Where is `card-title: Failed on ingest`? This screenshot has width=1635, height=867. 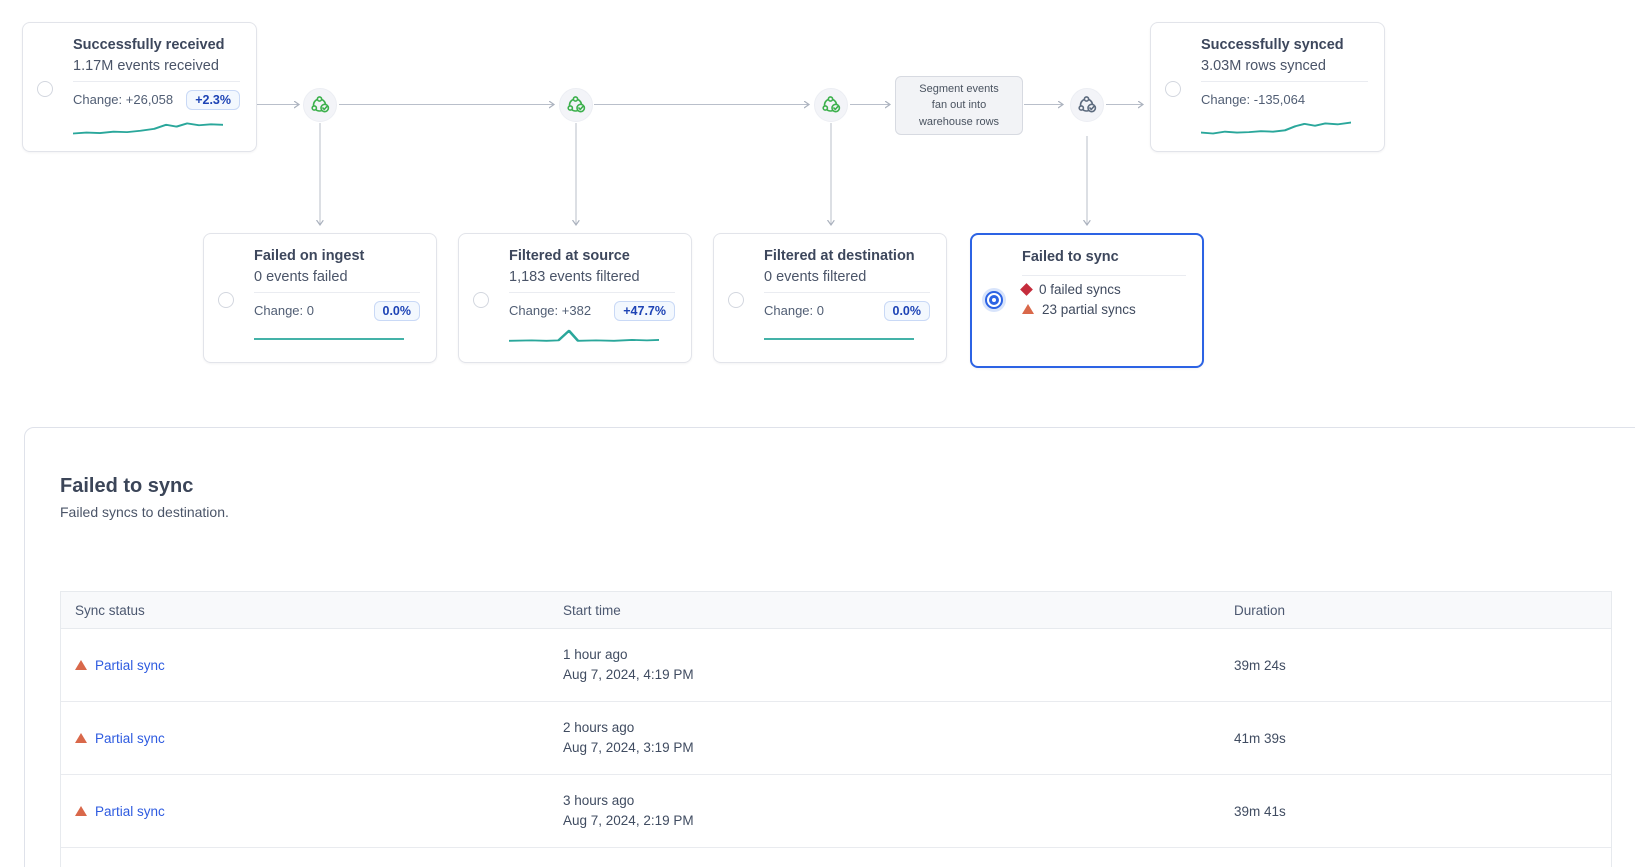
card-title: Failed on ingest is located at coordinates (309, 256).